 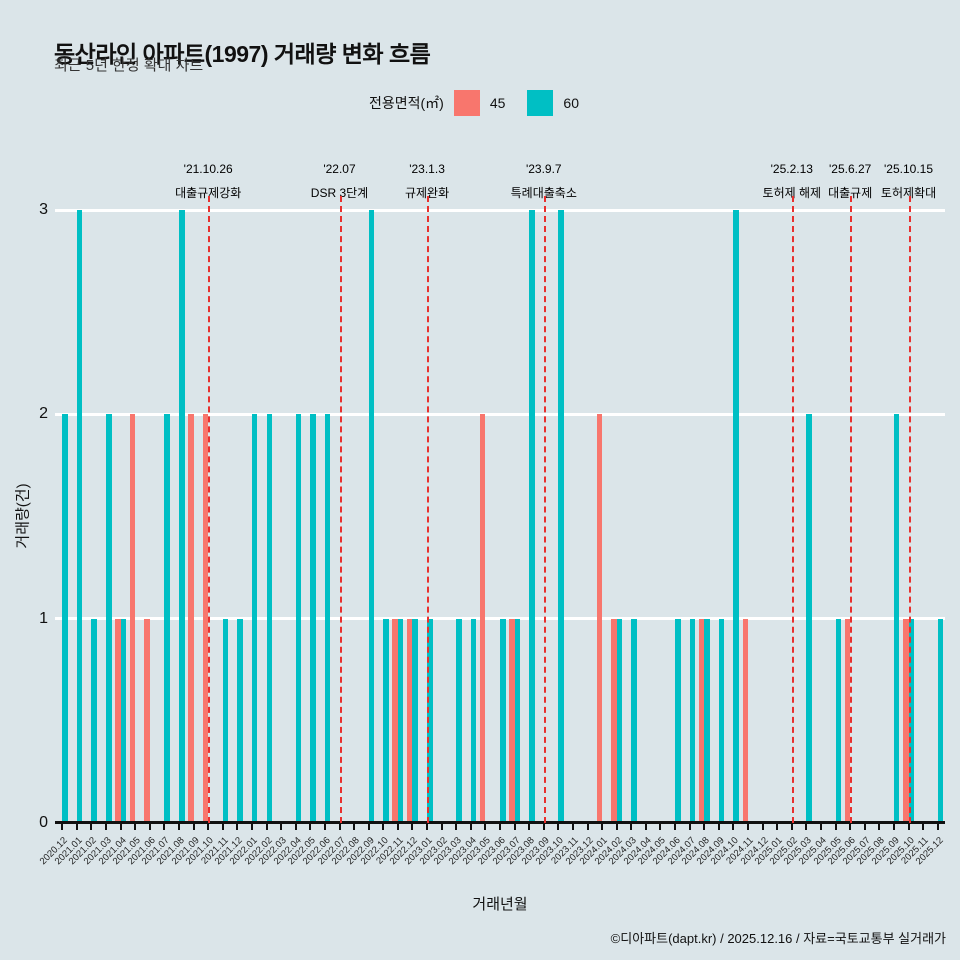 I want to click on bar-60-2021.02, so click(x=94, y=720).